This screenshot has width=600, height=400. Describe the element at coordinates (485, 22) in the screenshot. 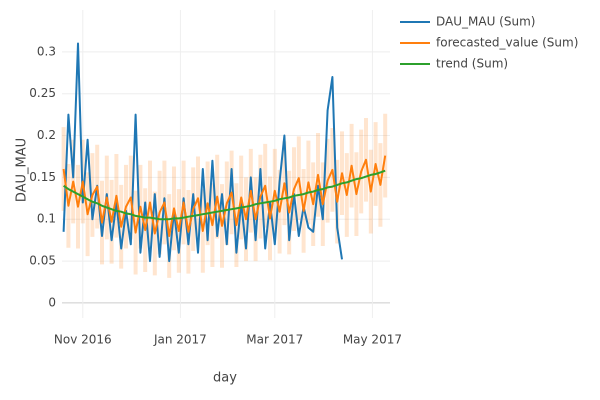

I see `legend-label: DAU_MAU (Sum)` at that location.